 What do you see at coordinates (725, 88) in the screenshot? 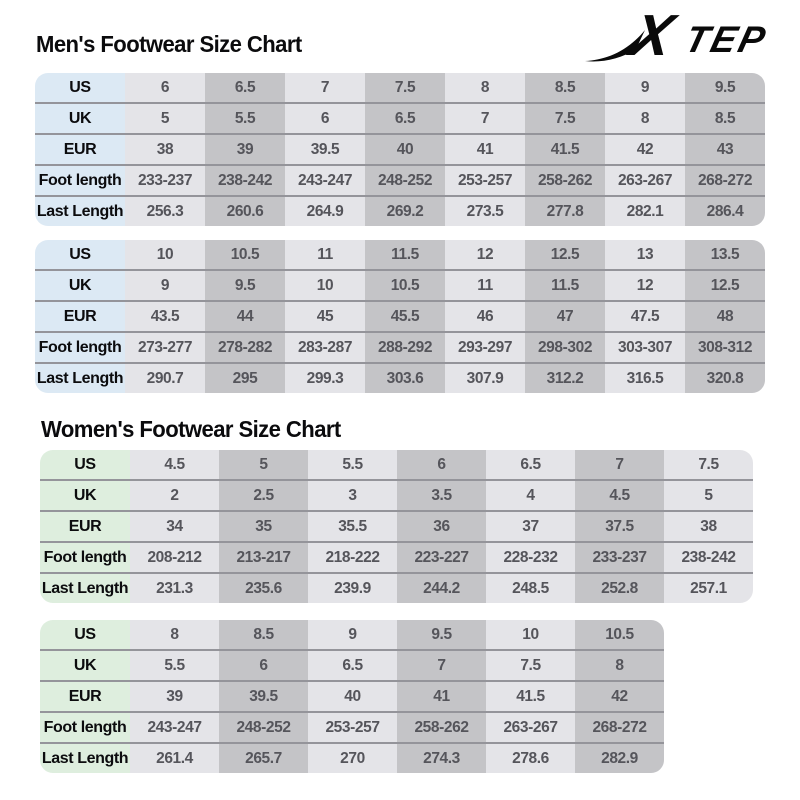
I see `size-cell: 9.5` at bounding box center [725, 88].